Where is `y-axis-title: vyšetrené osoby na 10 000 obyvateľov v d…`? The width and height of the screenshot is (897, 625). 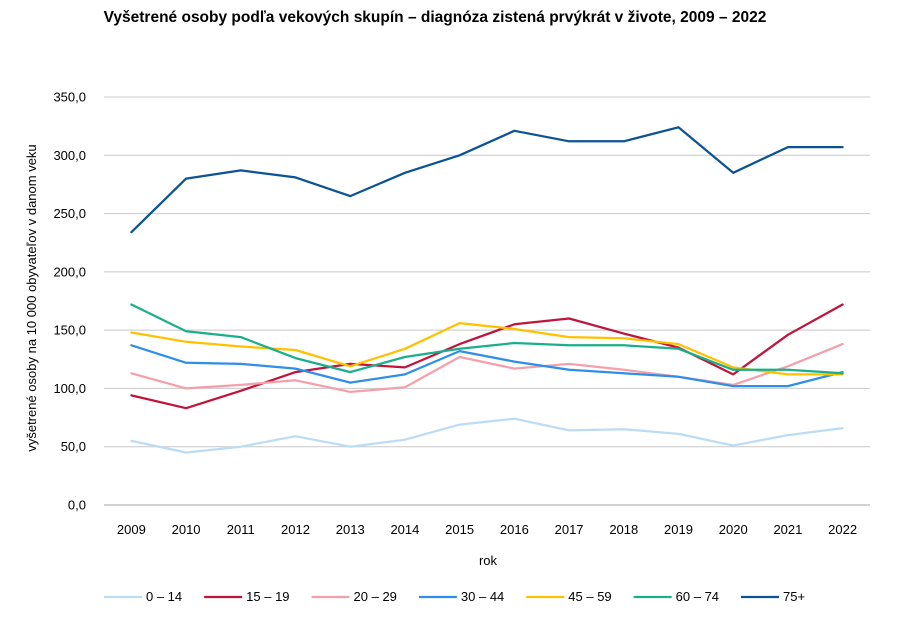 y-axis-title: vyšetrené osoby na 10 000 obyvateľov v d… is located at coordinates (31, 297).